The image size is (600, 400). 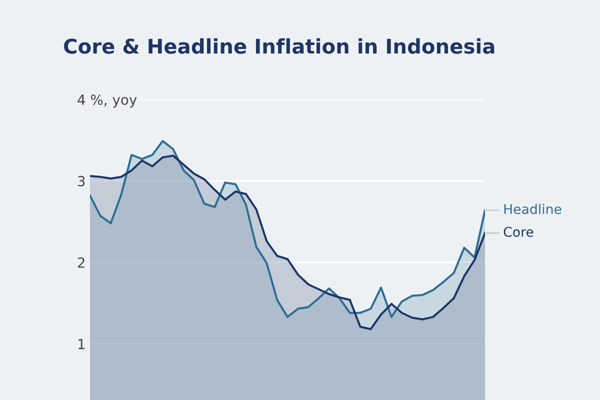 What do you see at coordinates (533, 209) in the screenshot?
I see `series-label: Headline` at bounding box center [533, 209].